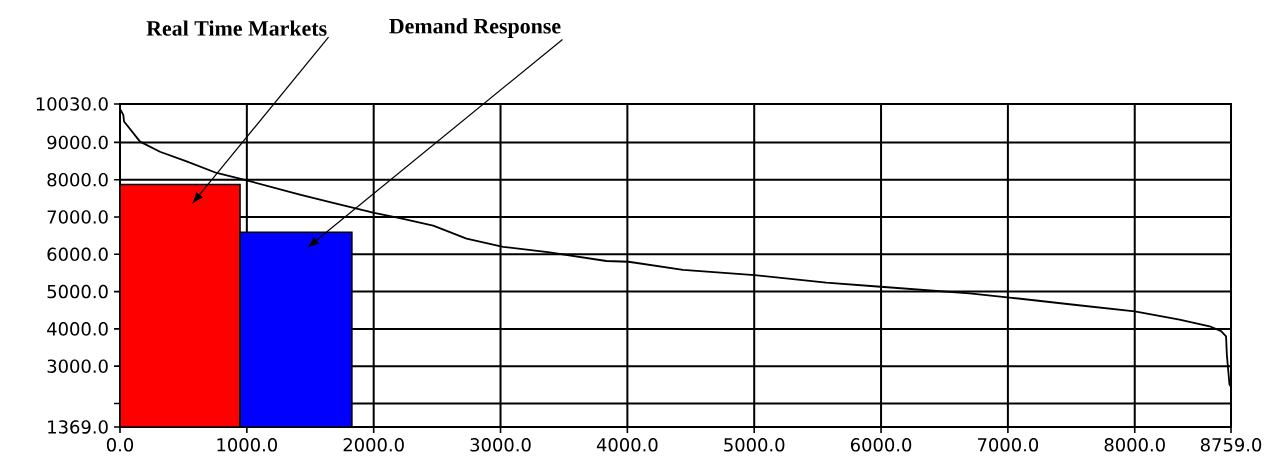 This screenshot has height=468, width=1286. I want to click on y-tick-label: 4000.0, so click(77, 329).